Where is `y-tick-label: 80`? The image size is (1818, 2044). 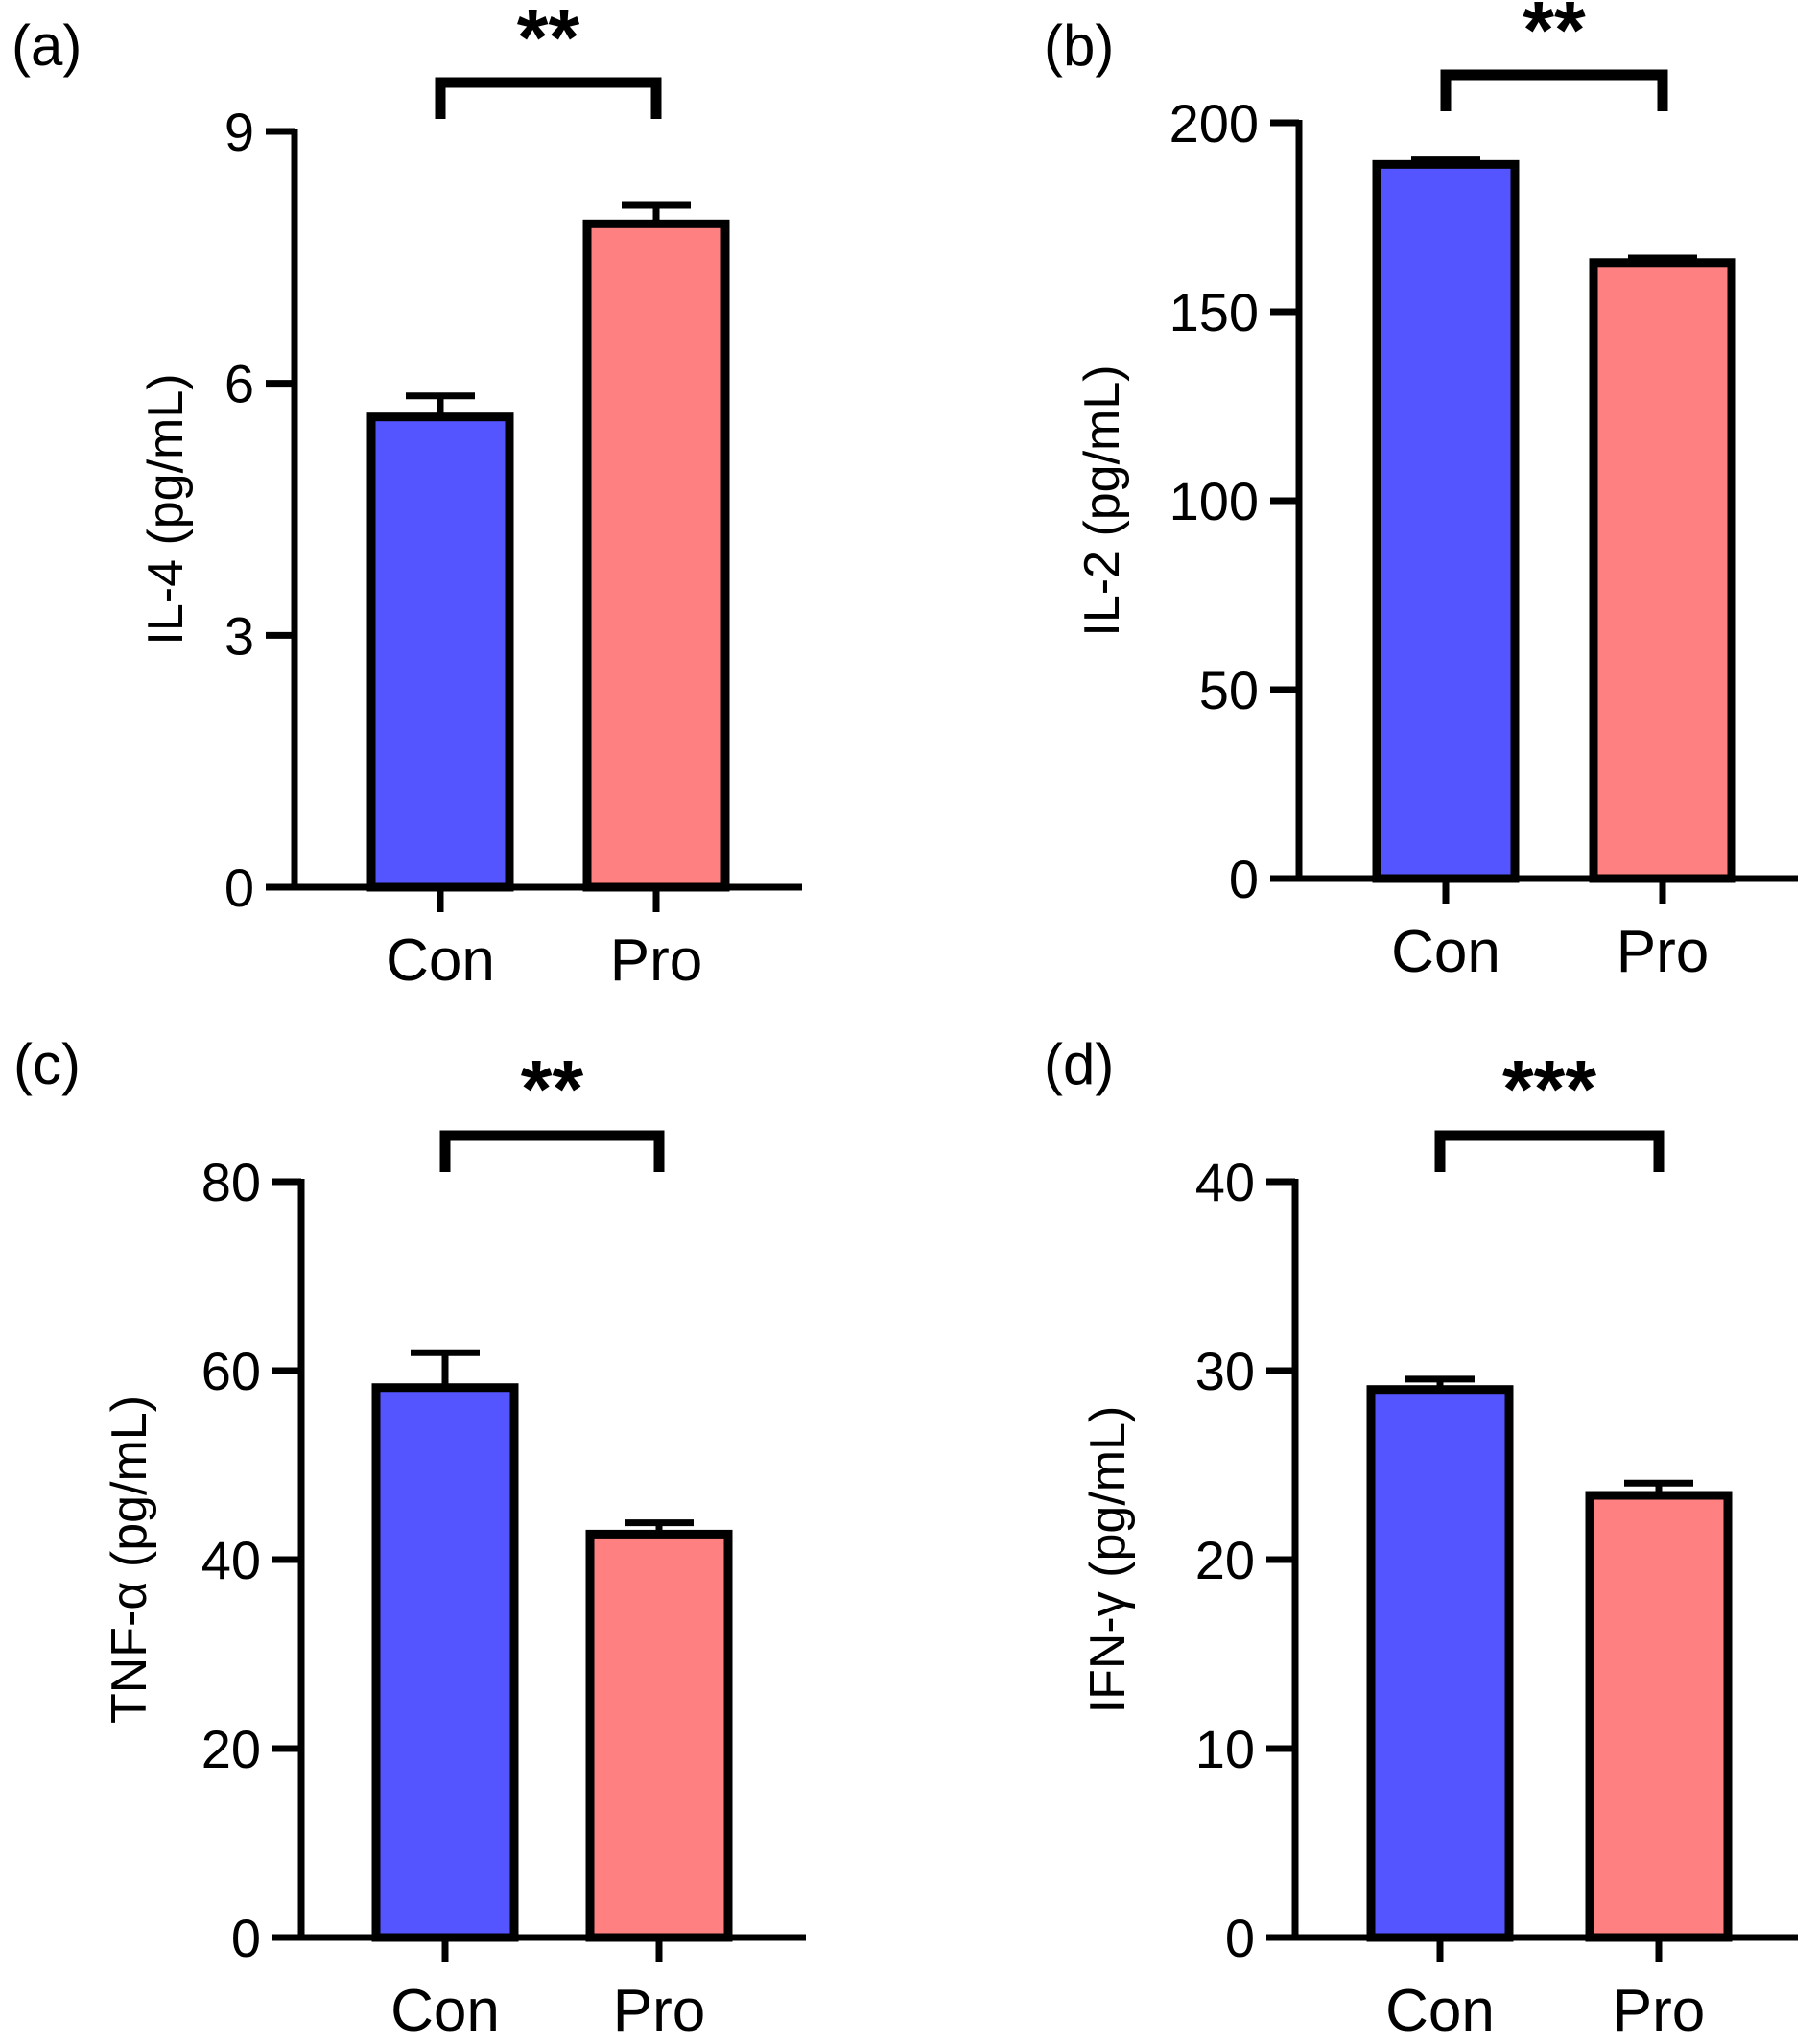 y-tick-label: 80 is located at coordinates (231, 1182).